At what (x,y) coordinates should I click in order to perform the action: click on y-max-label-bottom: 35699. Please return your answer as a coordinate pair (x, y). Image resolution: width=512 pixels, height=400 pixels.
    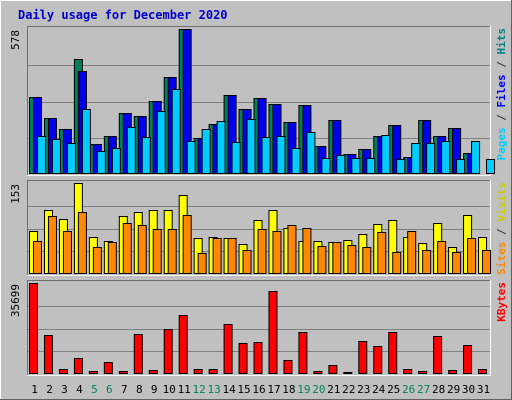
    Looking at the image, I should click on (15, 300).